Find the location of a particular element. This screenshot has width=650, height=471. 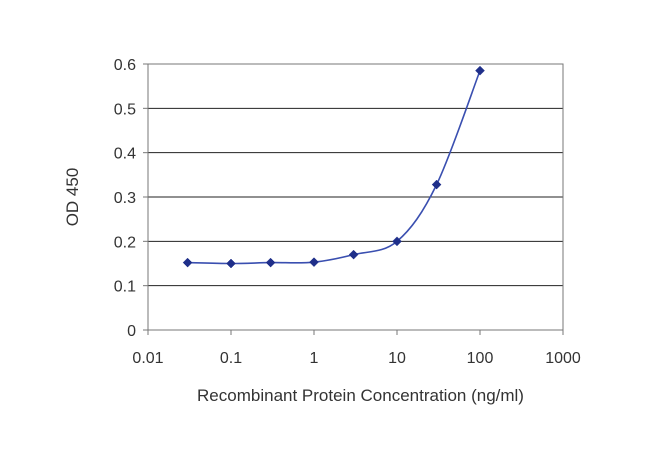

y-tick-label: 0.2 is located at coordinates (125, 242).